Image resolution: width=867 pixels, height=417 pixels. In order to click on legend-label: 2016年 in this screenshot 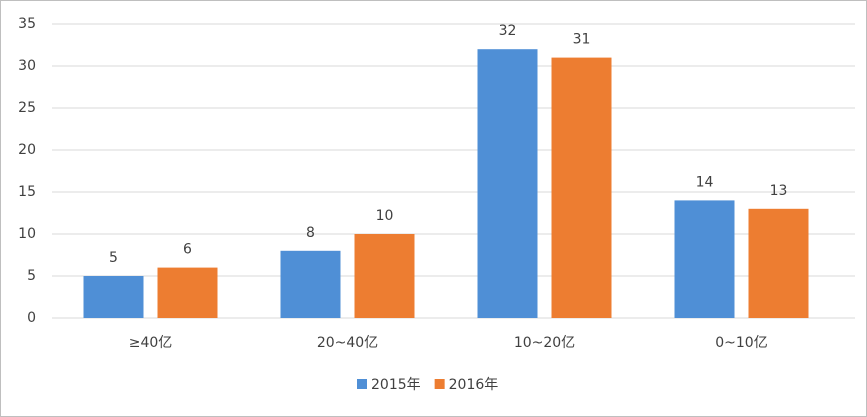, I will do `click(474, 385)`.